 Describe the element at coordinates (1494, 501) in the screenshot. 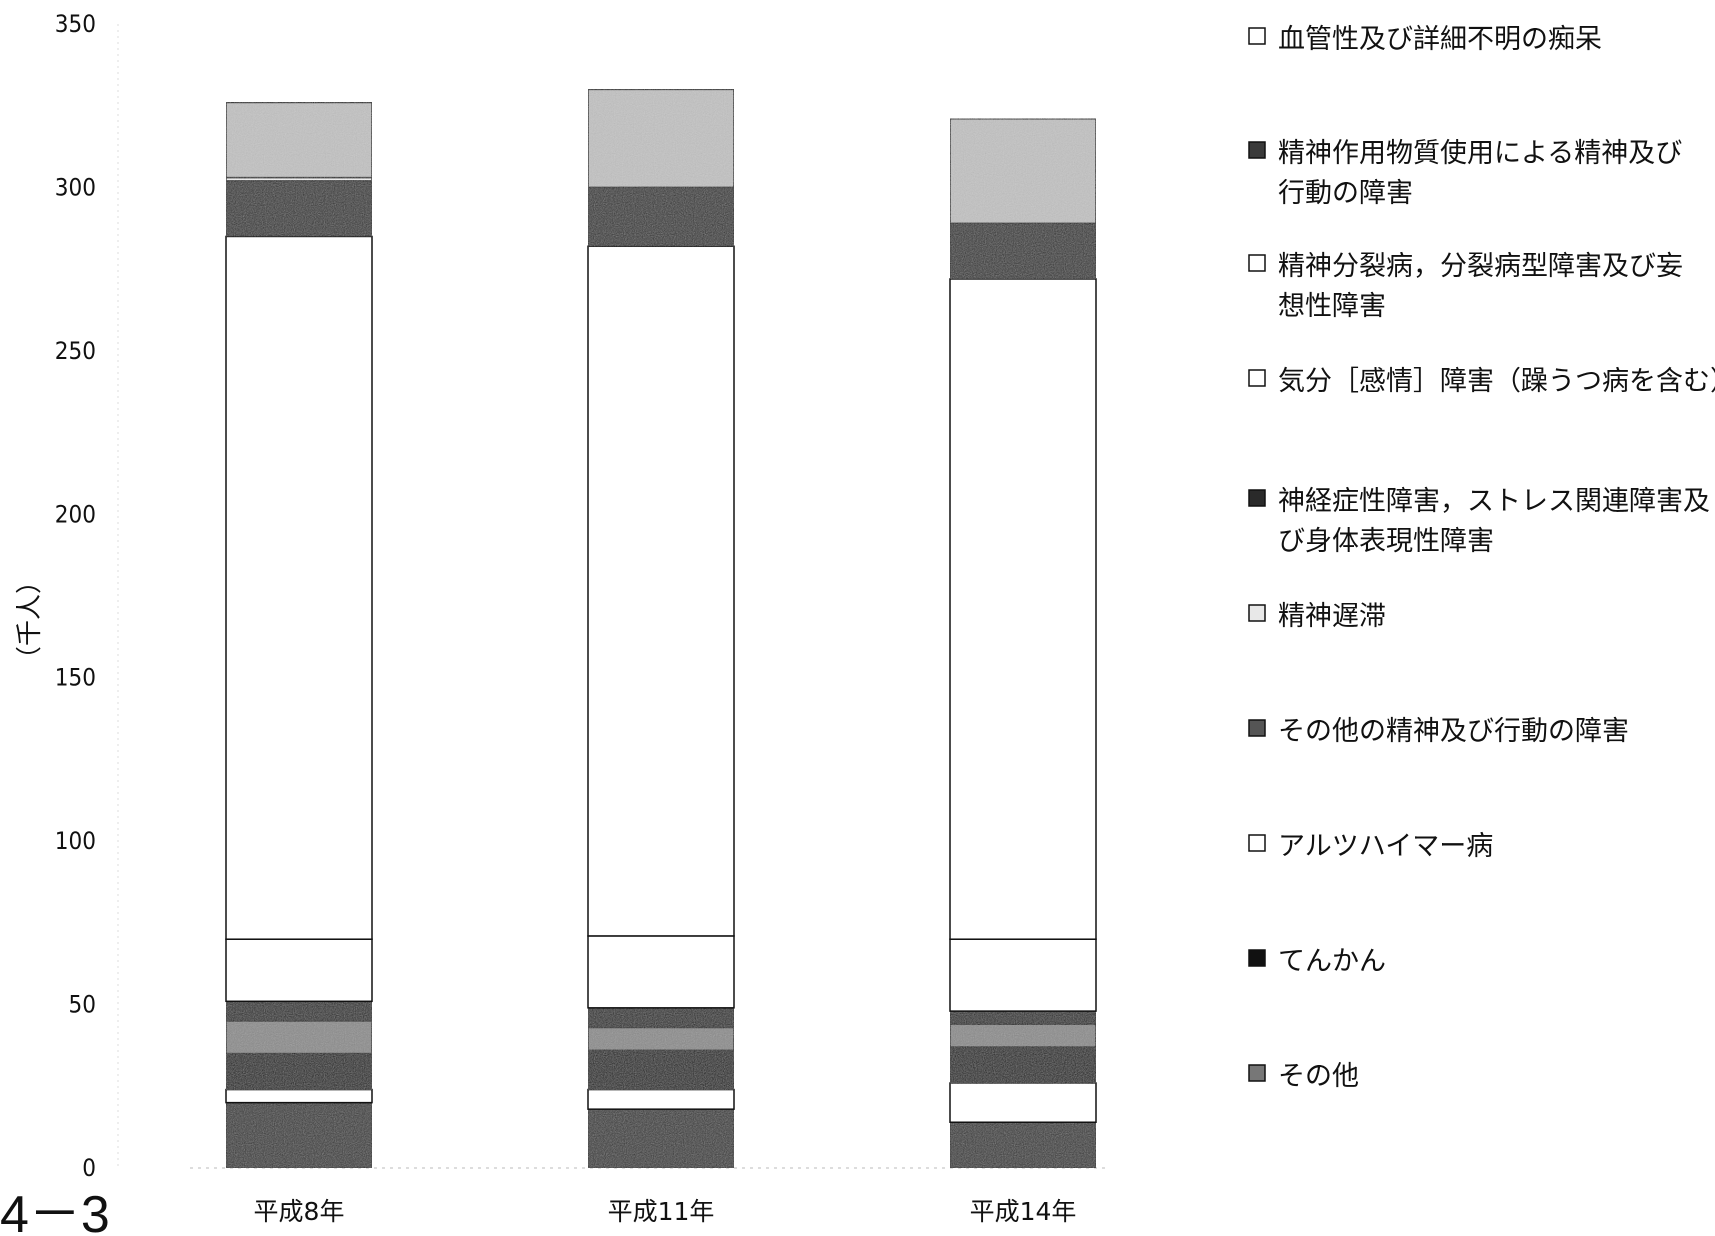

I see `legend-label: 神経症性障害，ストレス関連障害及` at that location.